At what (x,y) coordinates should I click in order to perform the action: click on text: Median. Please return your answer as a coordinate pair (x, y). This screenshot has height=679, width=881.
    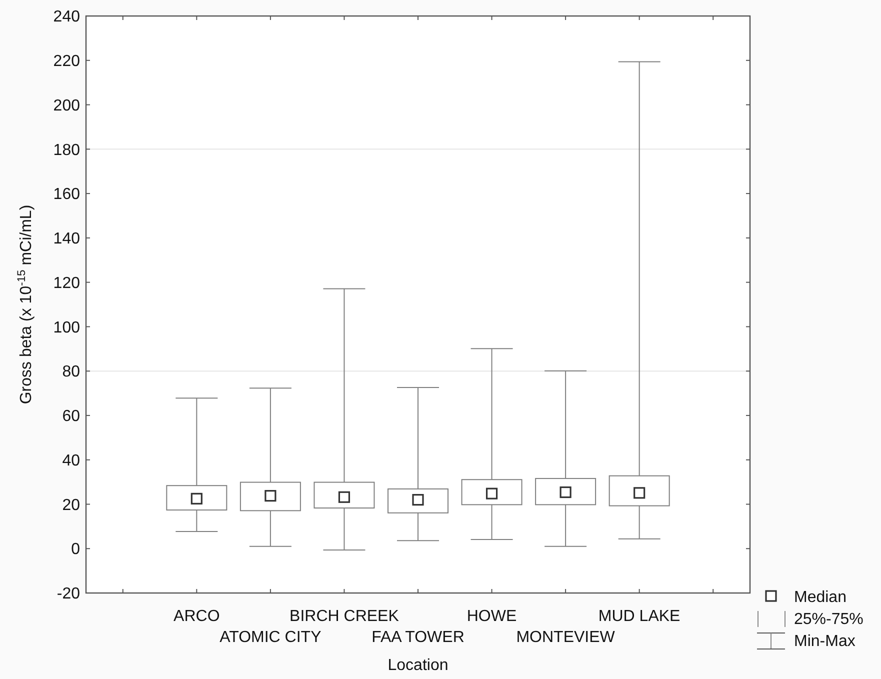
    Looking at the image, I should click on (820, 597).